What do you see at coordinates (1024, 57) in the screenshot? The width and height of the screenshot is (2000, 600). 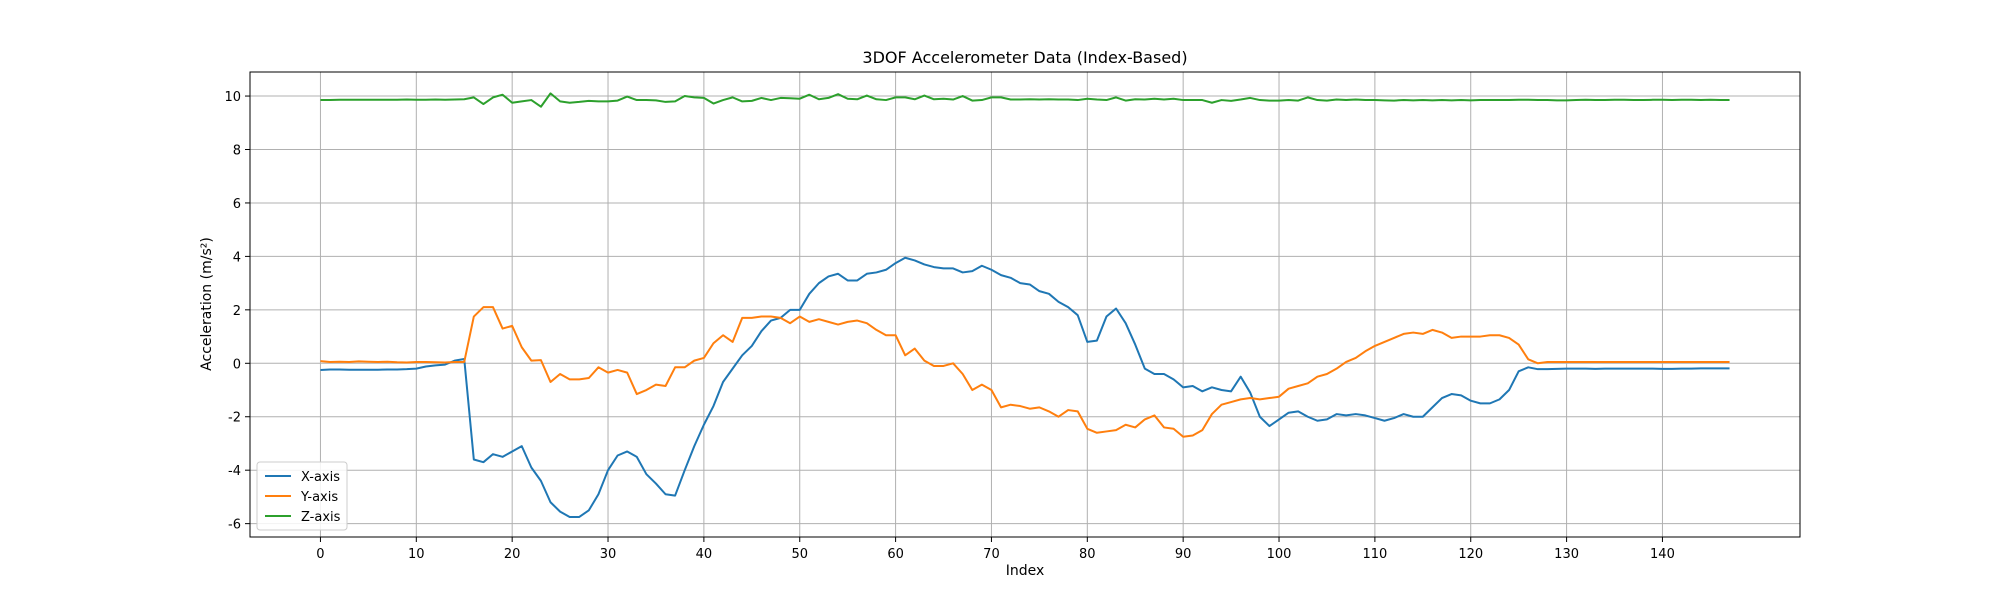 I see `chart-title: 3DOF Accelerometer Data (Index-Based)` at bounding box center [1024, 57].